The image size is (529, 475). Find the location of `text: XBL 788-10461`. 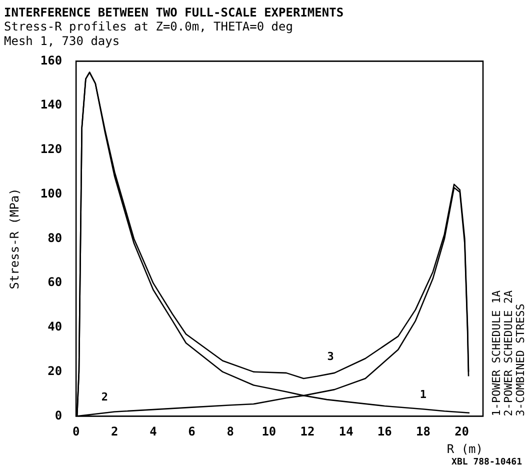

text: XBL 788-10461 is located at coordinates (487, 462).